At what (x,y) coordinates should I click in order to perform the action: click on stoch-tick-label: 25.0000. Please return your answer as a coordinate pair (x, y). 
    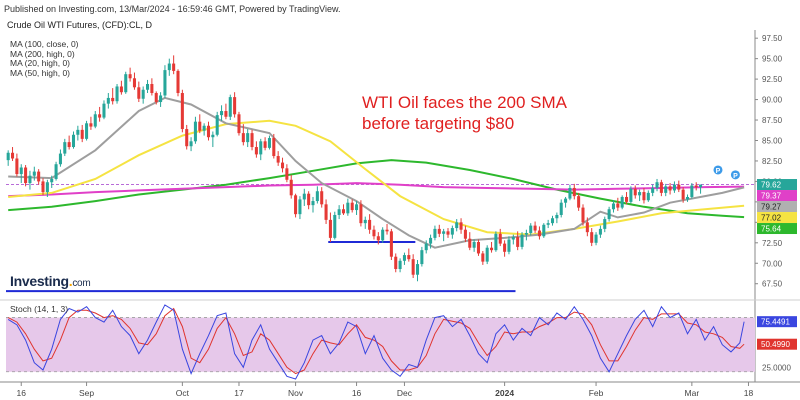
    Looking at the image, I should click on (776, 367).